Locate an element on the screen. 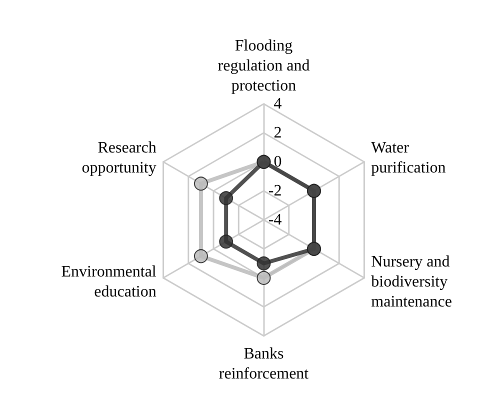  spoke-label: Nursery and biodiversity maintenance is located at coordinates (411, 281).